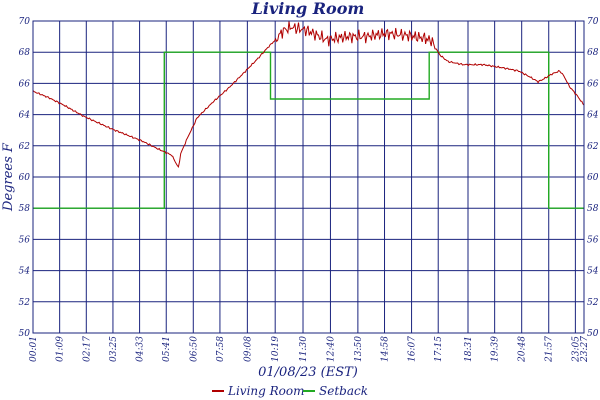  I want to click on x-tick-label: 09:08, so click(248, 349).